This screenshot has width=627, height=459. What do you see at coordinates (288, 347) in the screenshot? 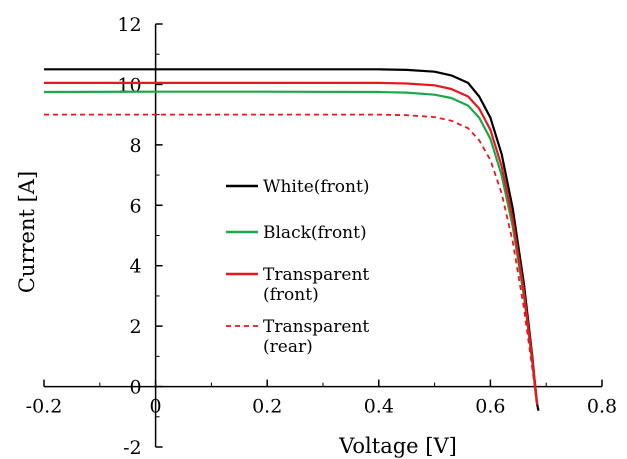
I see `legend-label: (rear)` at bounding box center [288, 347].